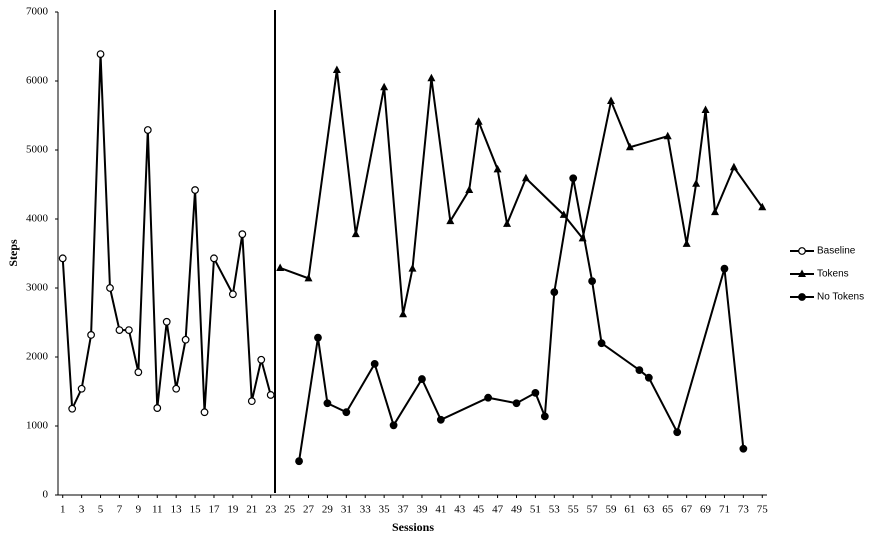  I want to click on x-tick-label: 67, so click(687, 510).